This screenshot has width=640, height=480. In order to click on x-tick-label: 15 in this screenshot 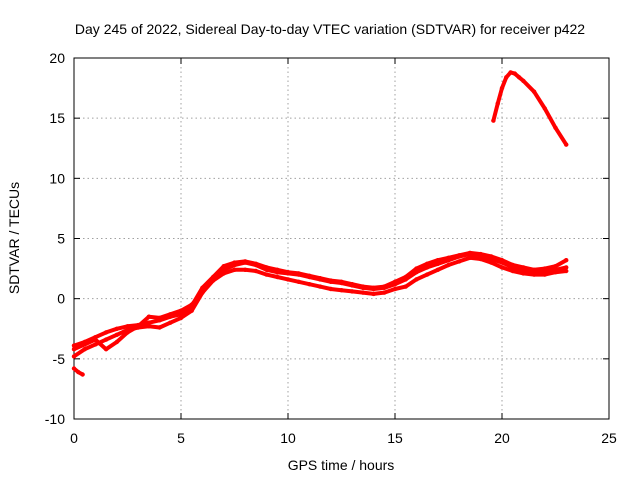, I will do `click(395, 438)`.